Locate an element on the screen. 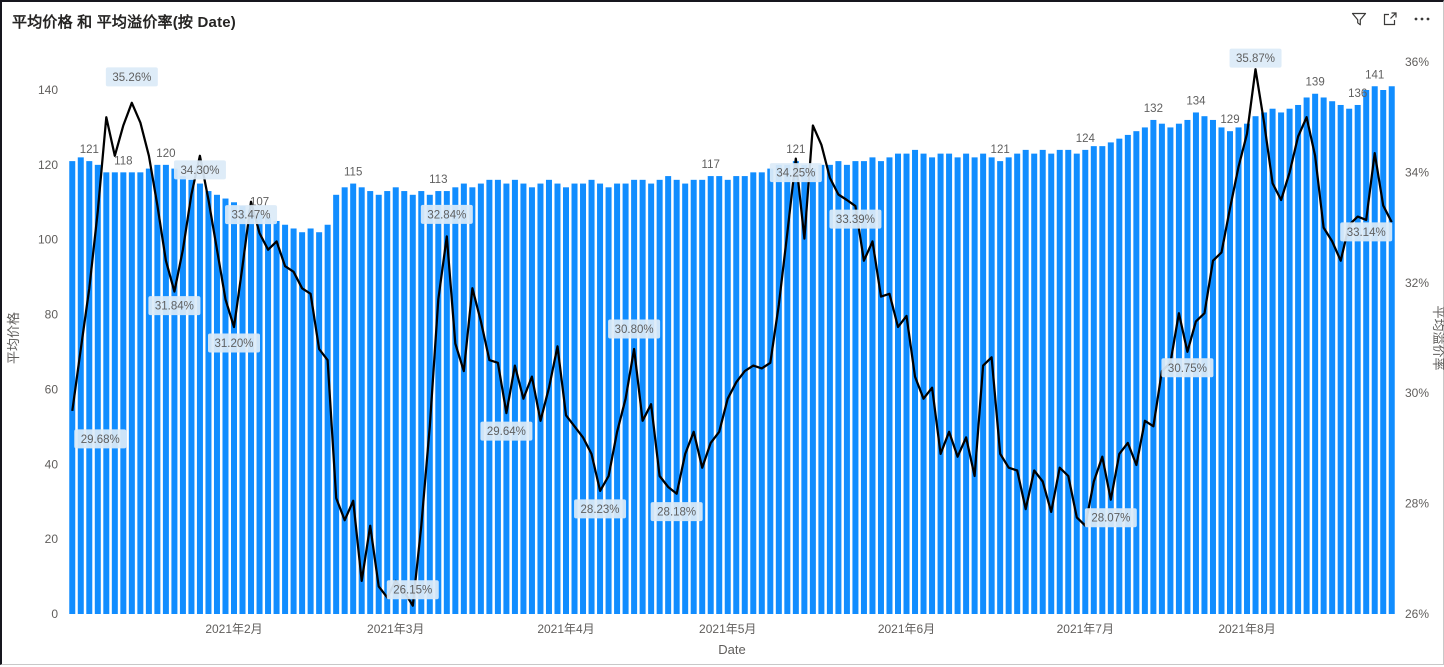 The width and height of the screenshot is (1444, 667). focus-mode-icon is located at coordinates (1390, 19).